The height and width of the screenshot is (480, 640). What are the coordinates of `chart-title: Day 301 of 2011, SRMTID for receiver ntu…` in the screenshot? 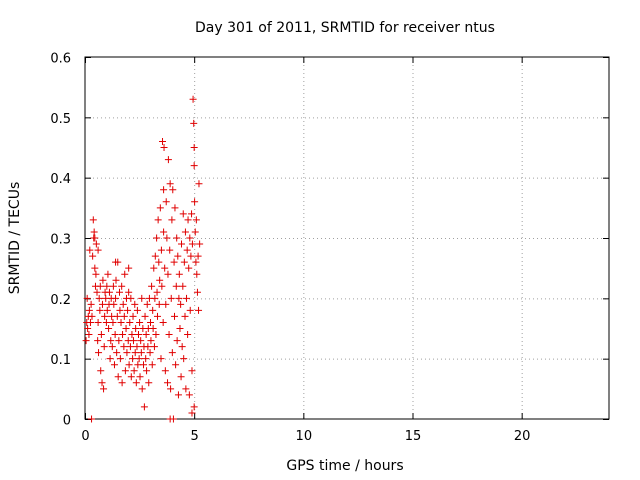 It's located at (345, 28).